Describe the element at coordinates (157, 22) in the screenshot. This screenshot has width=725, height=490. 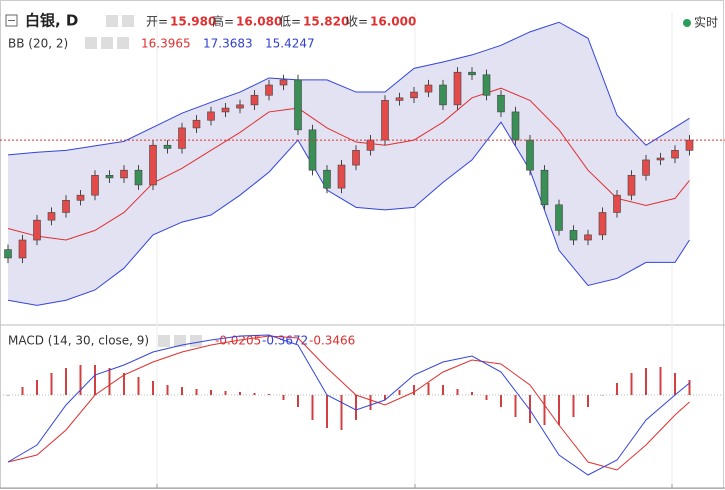
I see `open-label: 开=` at that location.